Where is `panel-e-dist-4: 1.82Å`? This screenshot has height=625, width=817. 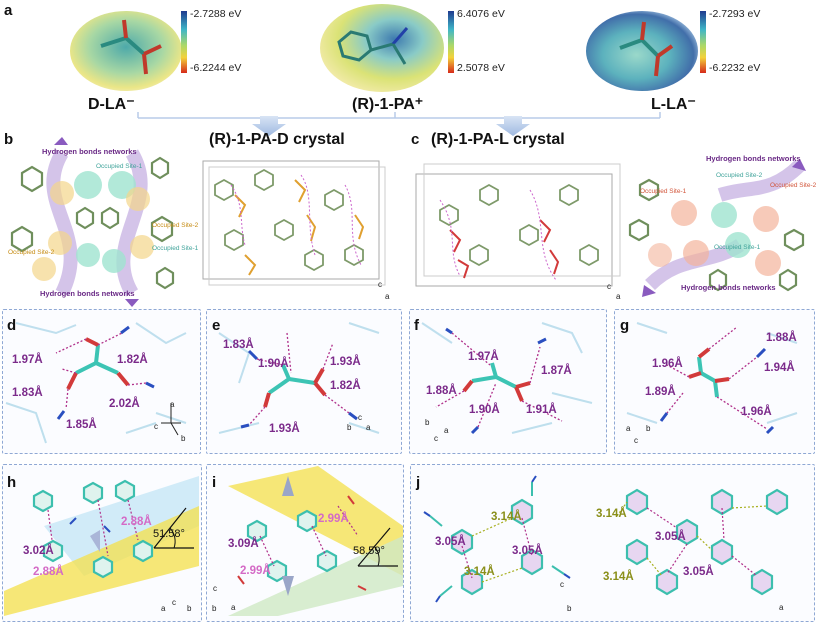 panel-e-dist-4: 1.82Å is located at coordinates (345, 386).